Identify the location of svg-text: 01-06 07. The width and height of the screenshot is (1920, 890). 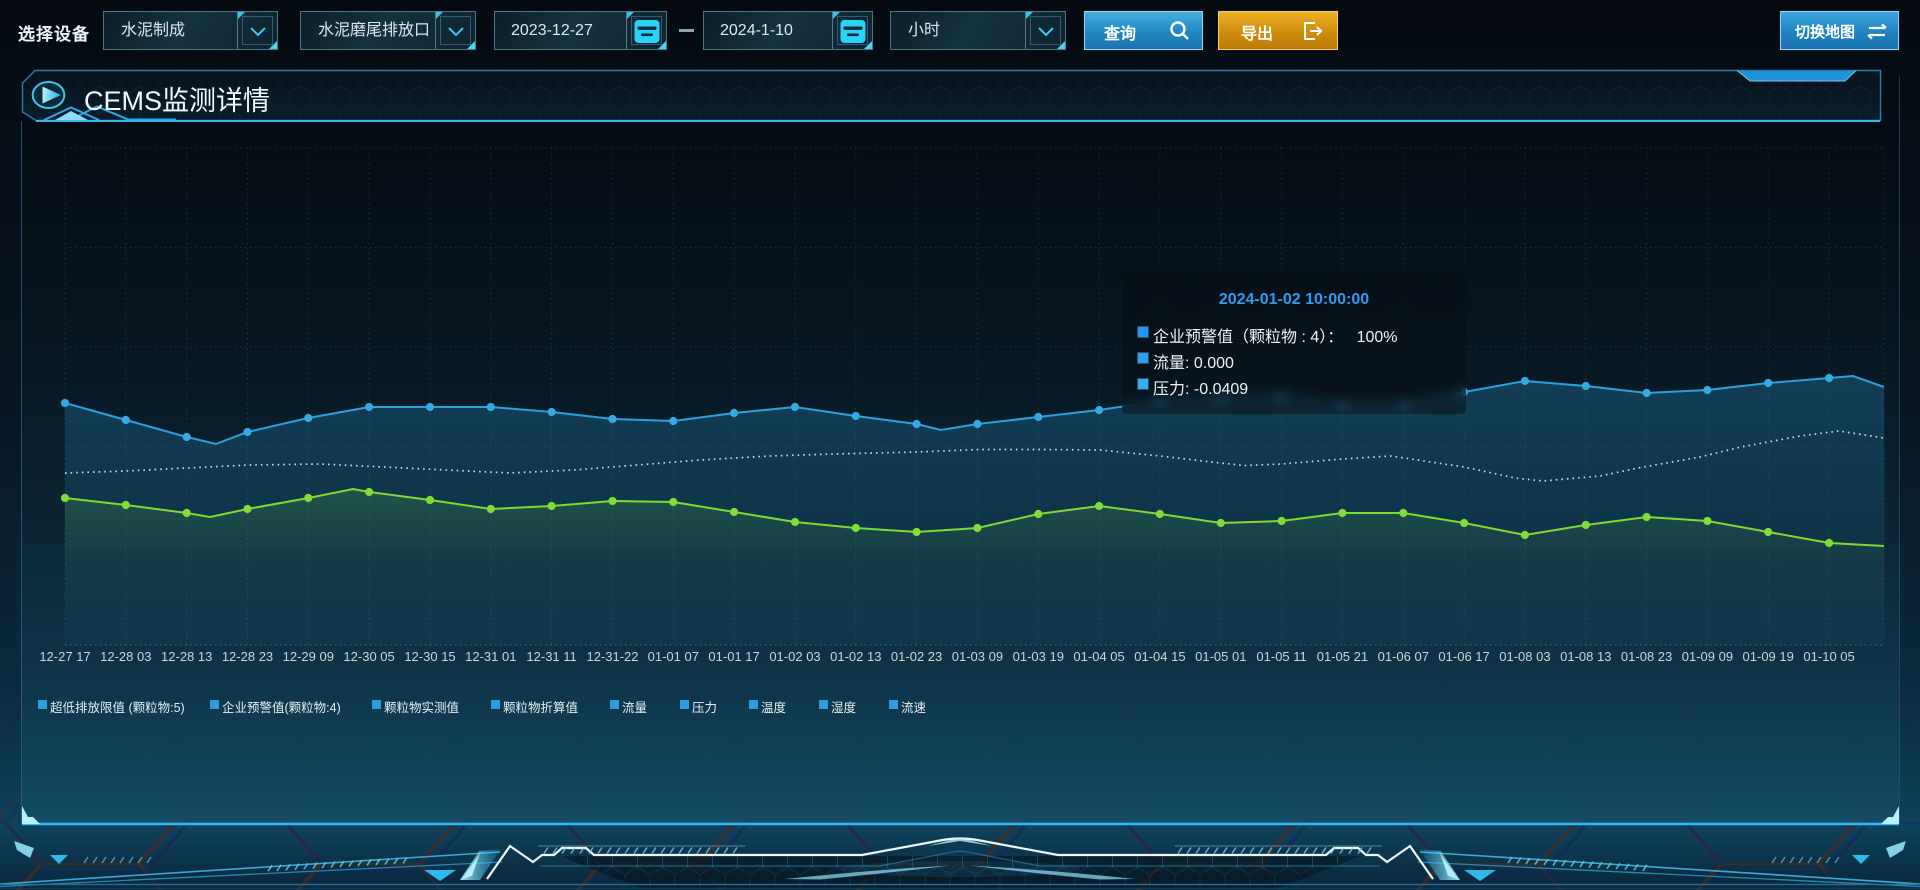
(1403, 656).